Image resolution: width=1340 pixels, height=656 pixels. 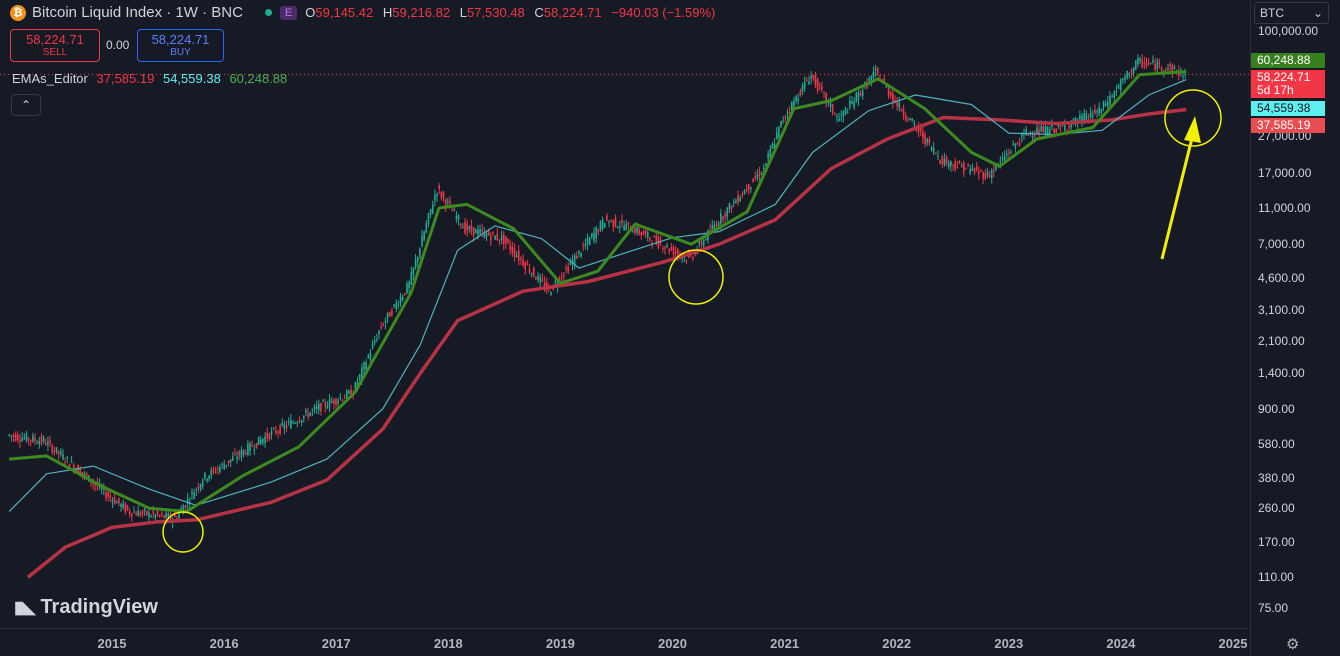 What do you see at coordinates (1272, 13) in the screenshot?
I see `currency-value: BTC` at bounding box center [1272, 13].